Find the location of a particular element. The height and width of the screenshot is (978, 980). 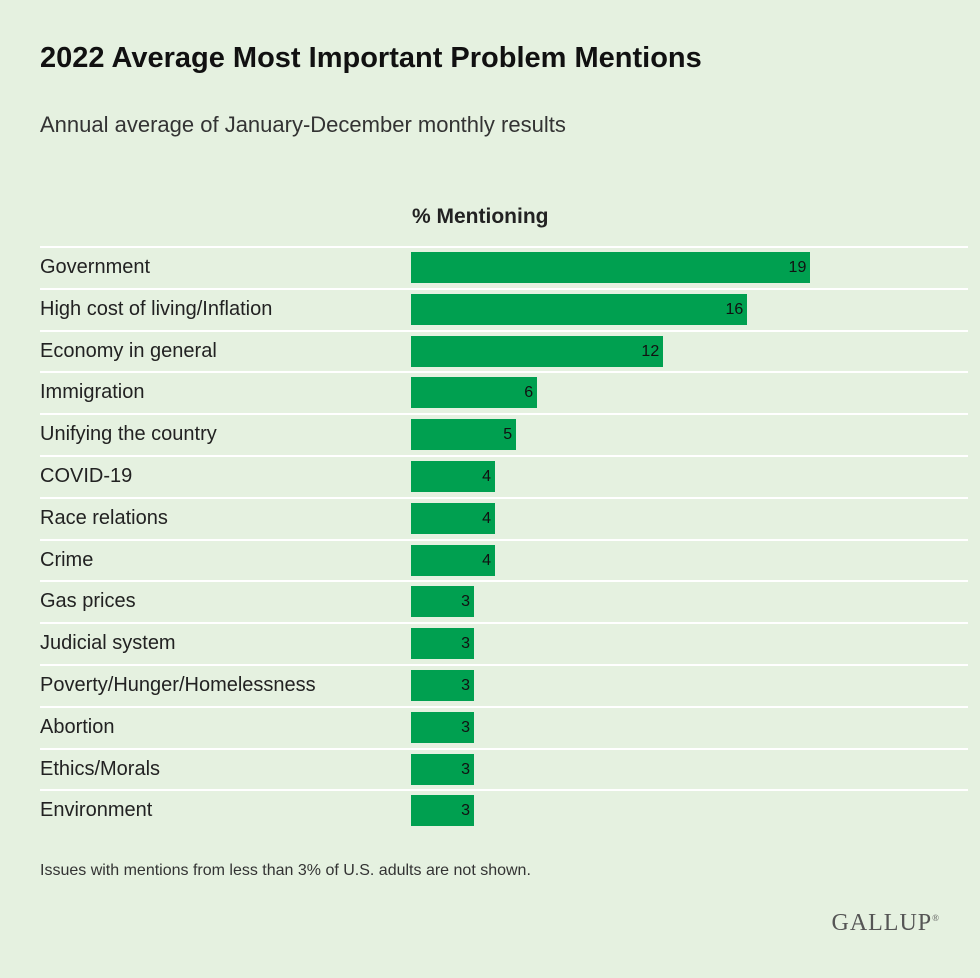

category-label: Economy in general is located at coordinates (128, 350).